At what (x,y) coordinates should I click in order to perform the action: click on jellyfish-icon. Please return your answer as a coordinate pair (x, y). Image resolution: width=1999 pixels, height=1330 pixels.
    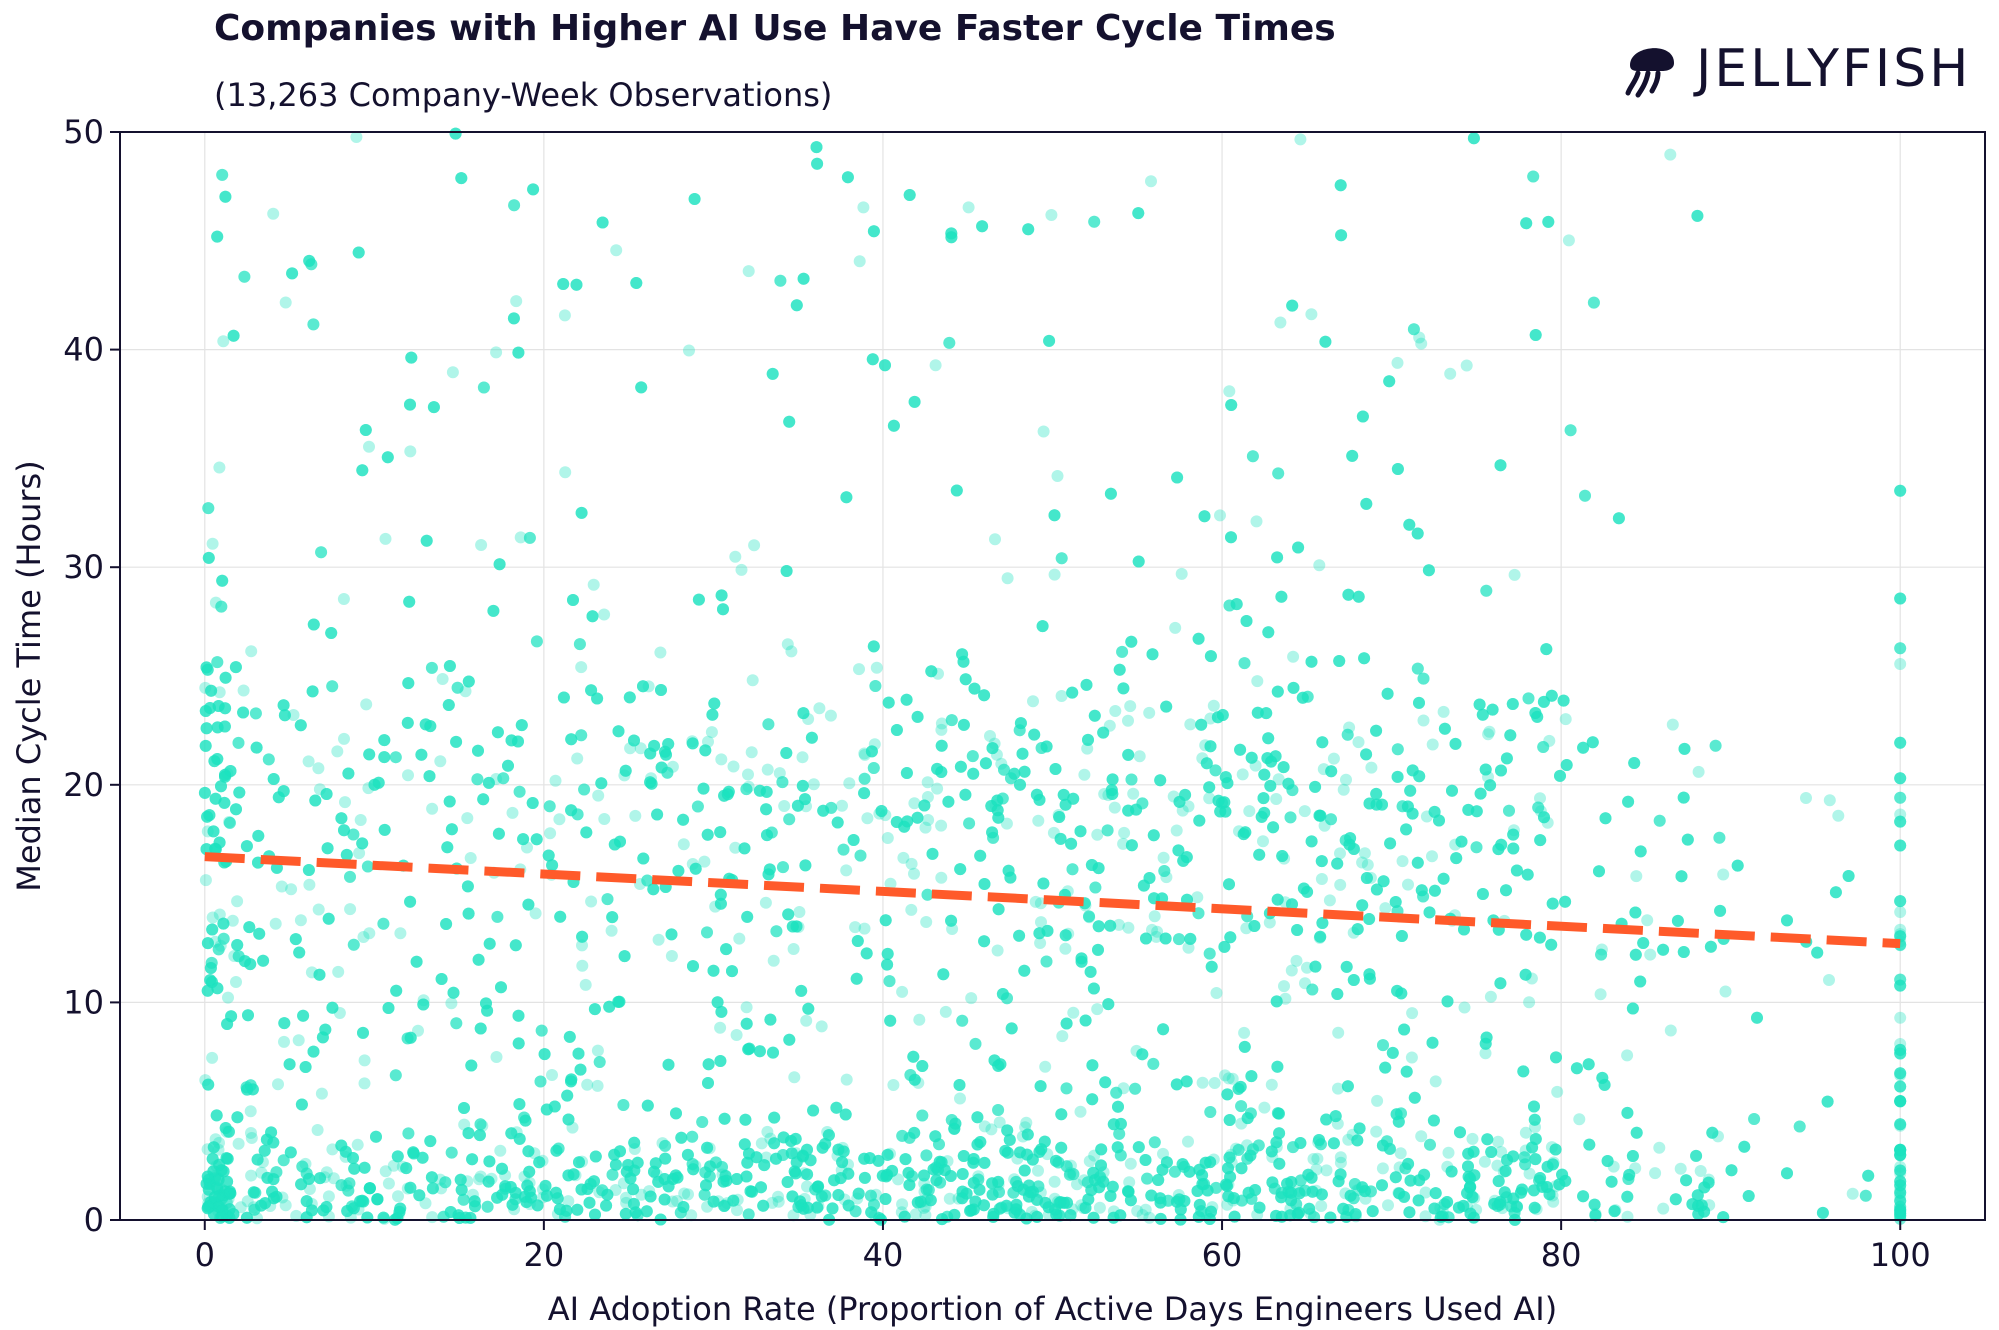
    Looking at the image, I should click on (1652, 69).